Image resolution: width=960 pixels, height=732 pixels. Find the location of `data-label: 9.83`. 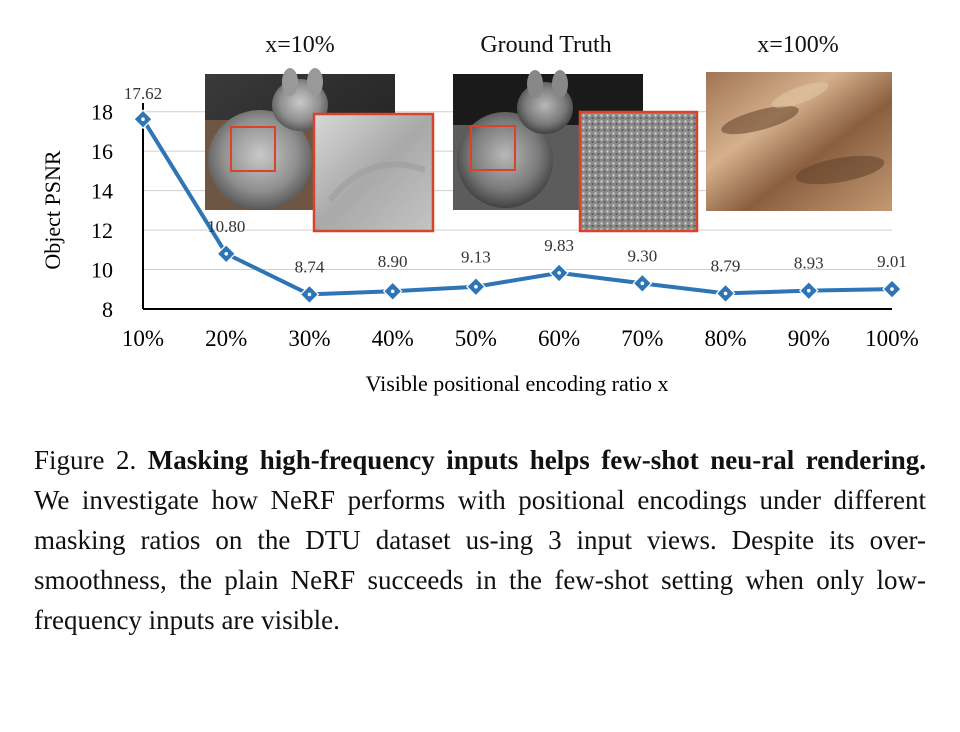

data-label: 9.83 is located at coordinates (559, 245).